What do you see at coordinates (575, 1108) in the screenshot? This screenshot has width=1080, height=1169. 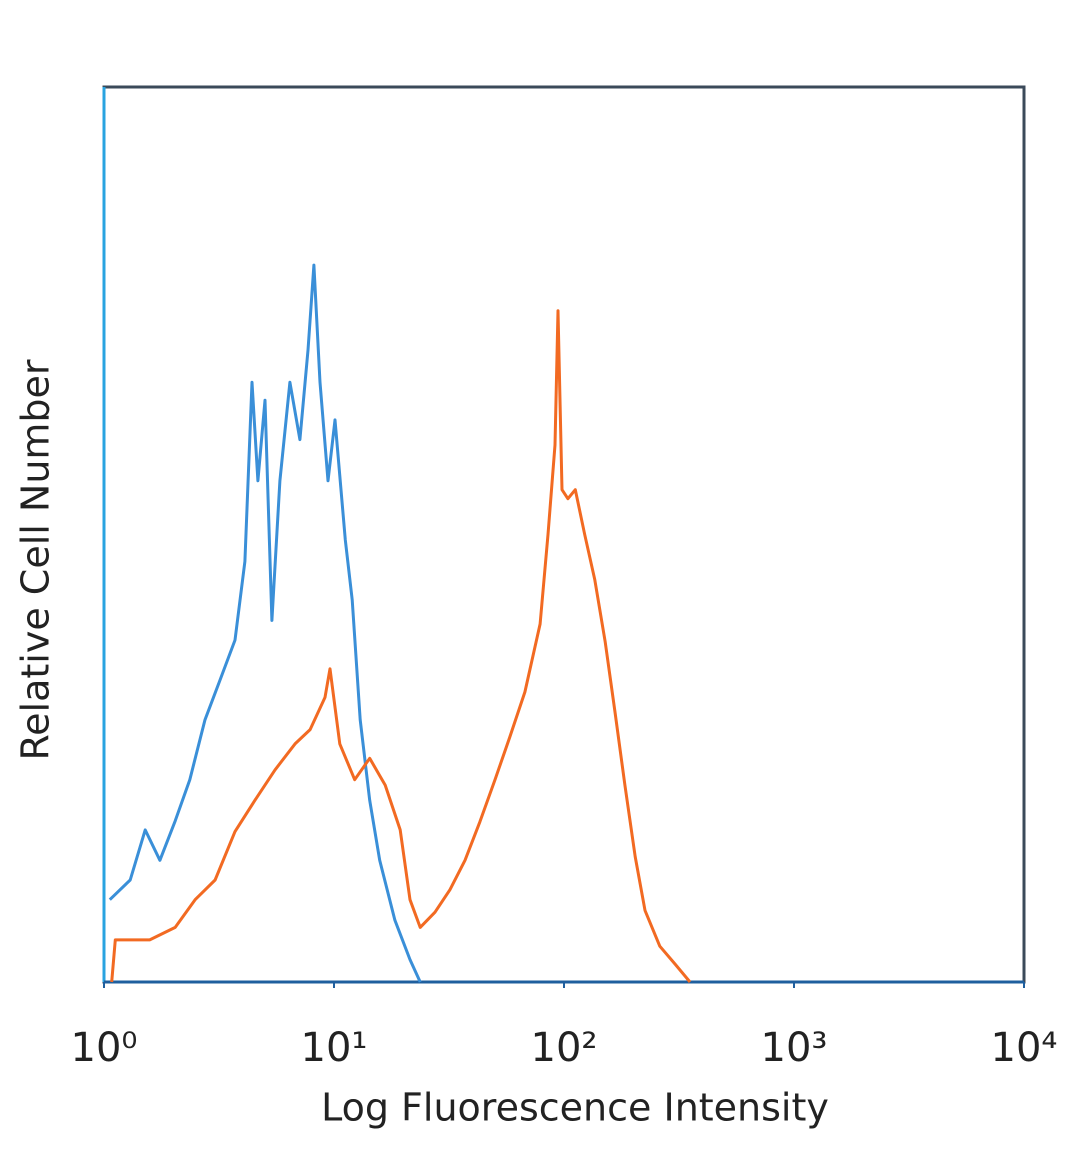 I see `x-axis-label: Log Fluorescence Intensity` at bounding box center [575, 1108].